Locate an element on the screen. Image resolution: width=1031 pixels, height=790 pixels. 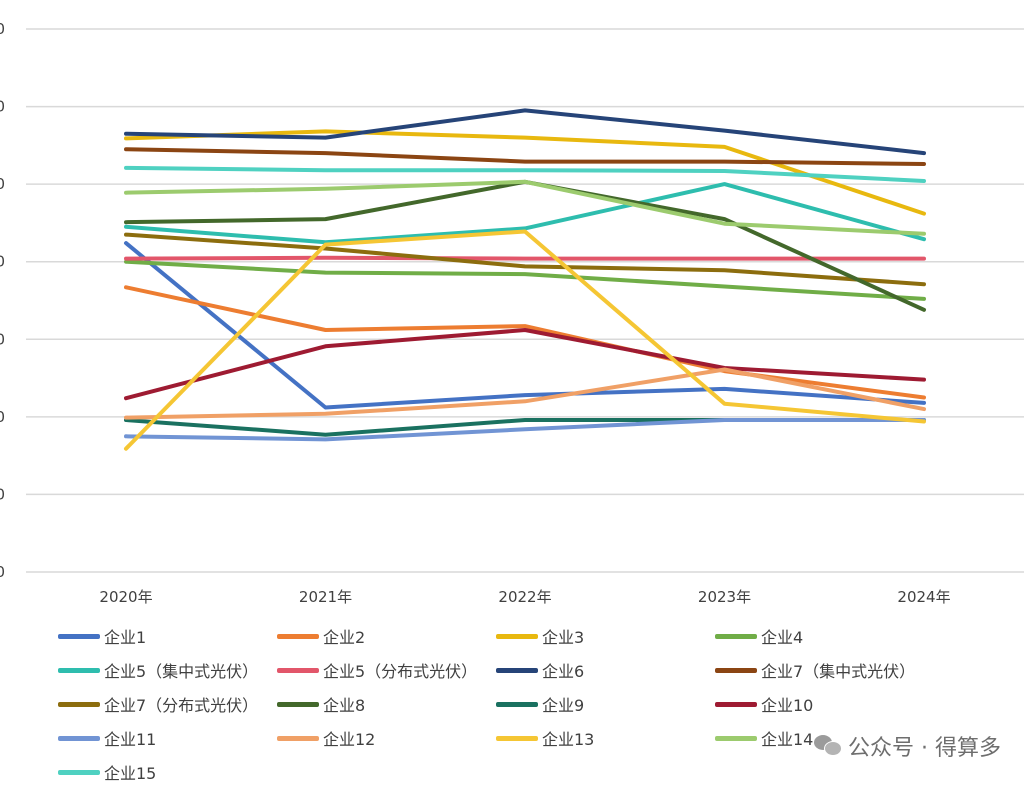
legend-item: 企业2 is located at coordinates (321, 636).